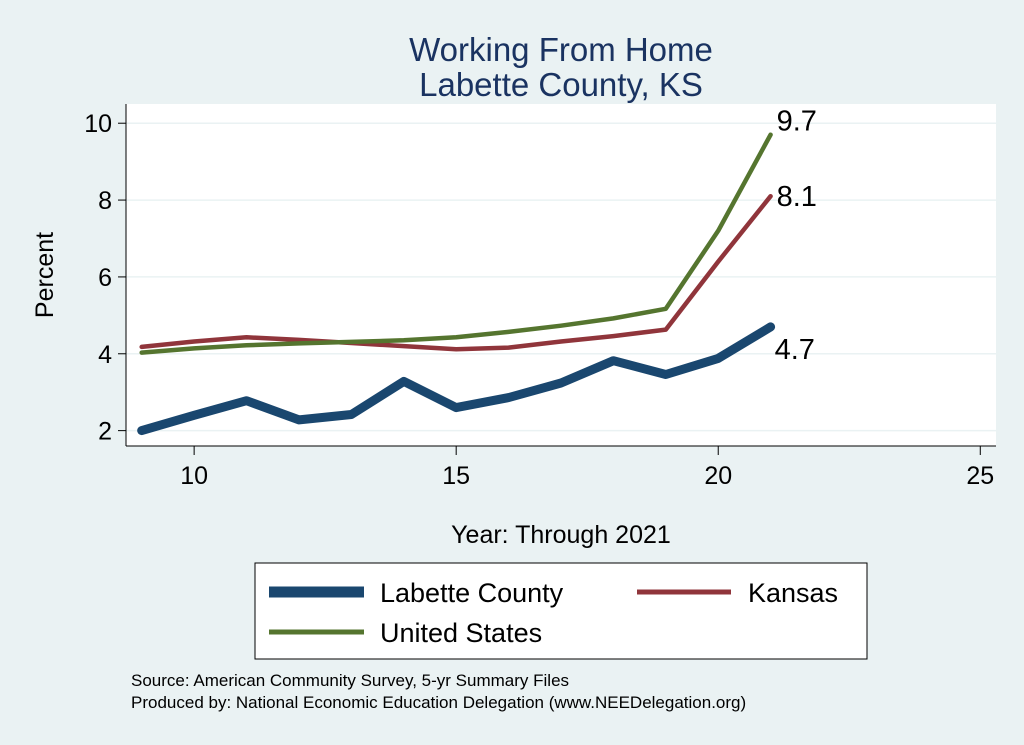 The height and width of the screenshot is (745, 1024). What do you see at coordinates (456, 272) in the screenshot?
I see `series-line-kansas` at bounding box center [456, 272].